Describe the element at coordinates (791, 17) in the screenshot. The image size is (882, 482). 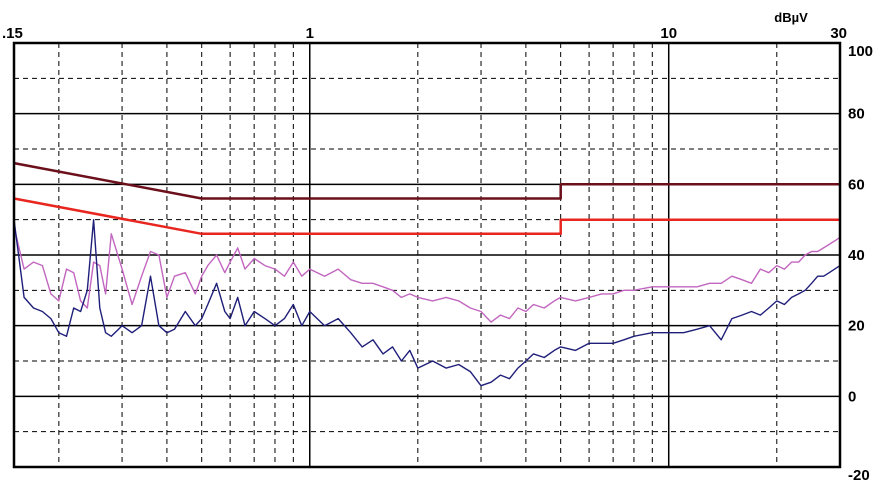
I see `unit-label: dBµV` at that location.